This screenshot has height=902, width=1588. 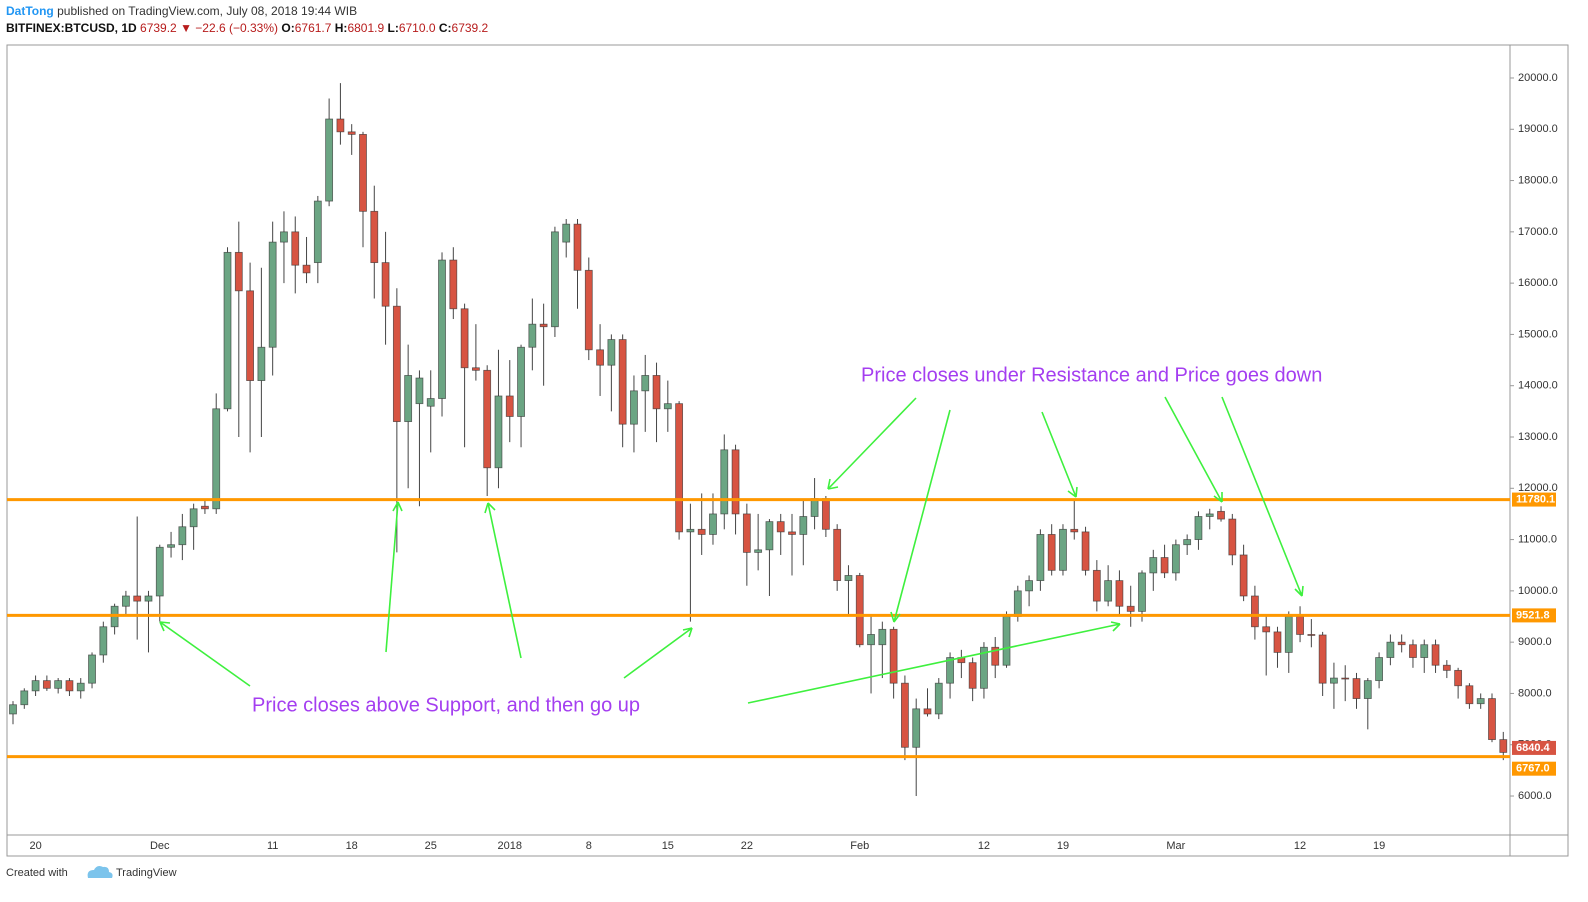 I want to click on y-tick-label: 6000.0, so click(x=1535, y=796).